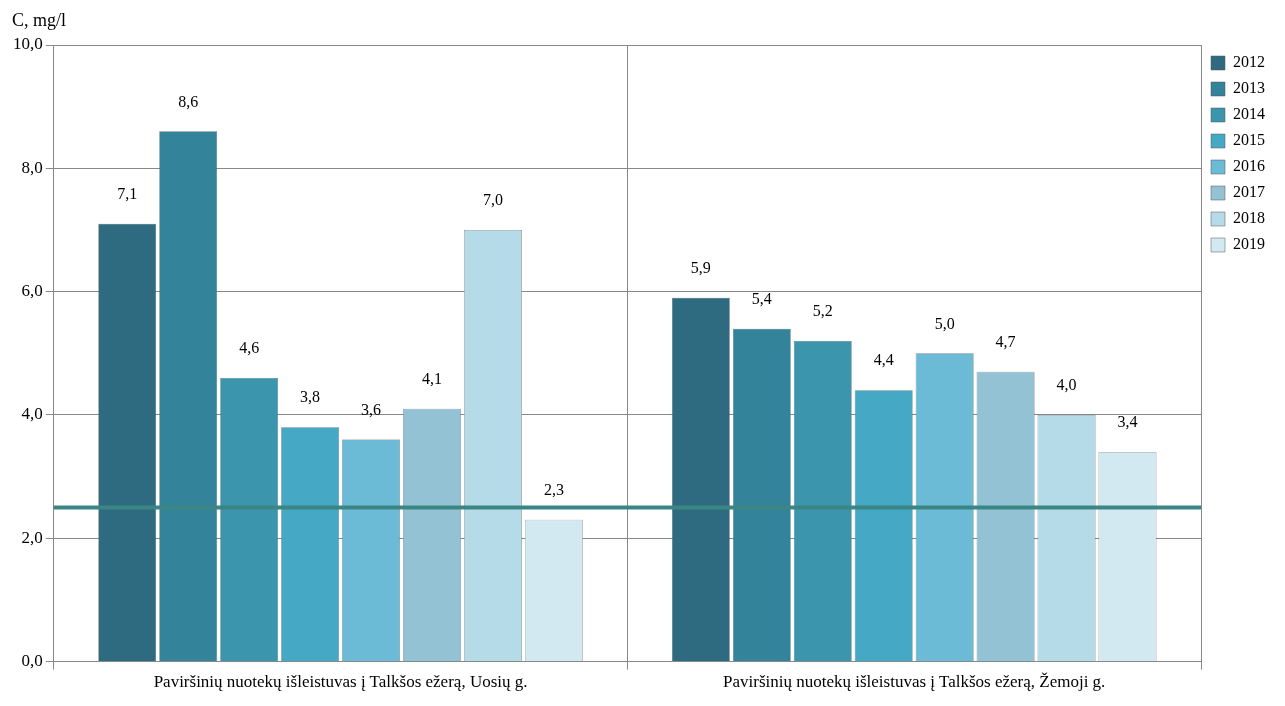  I want to click on data-label: 3,6, so click(371, 409).